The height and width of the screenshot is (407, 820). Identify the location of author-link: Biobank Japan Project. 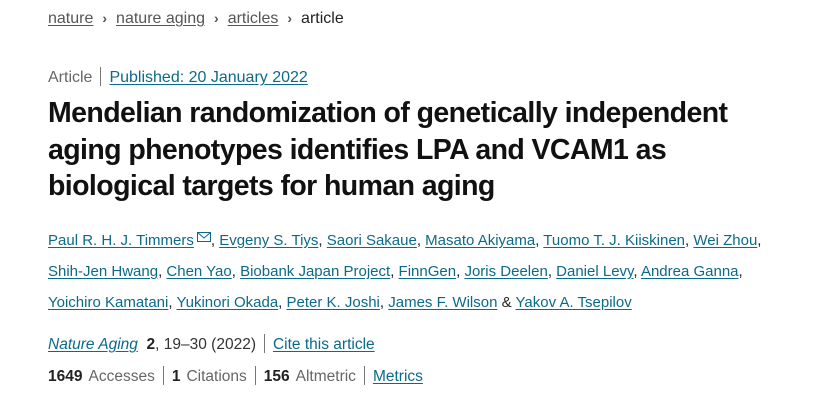
(315, 271).